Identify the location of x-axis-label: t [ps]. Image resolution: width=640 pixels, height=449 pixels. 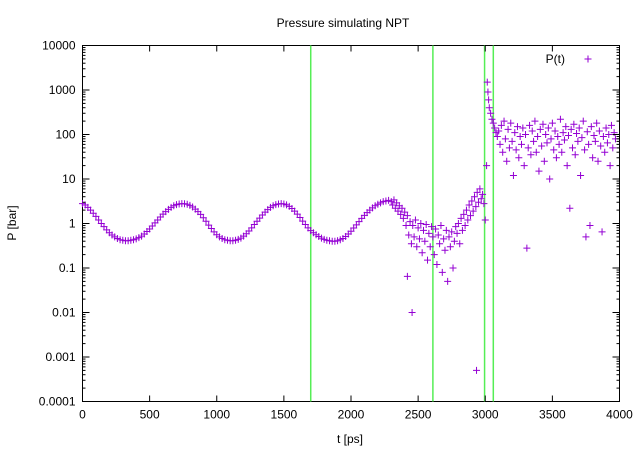
(350, 439).